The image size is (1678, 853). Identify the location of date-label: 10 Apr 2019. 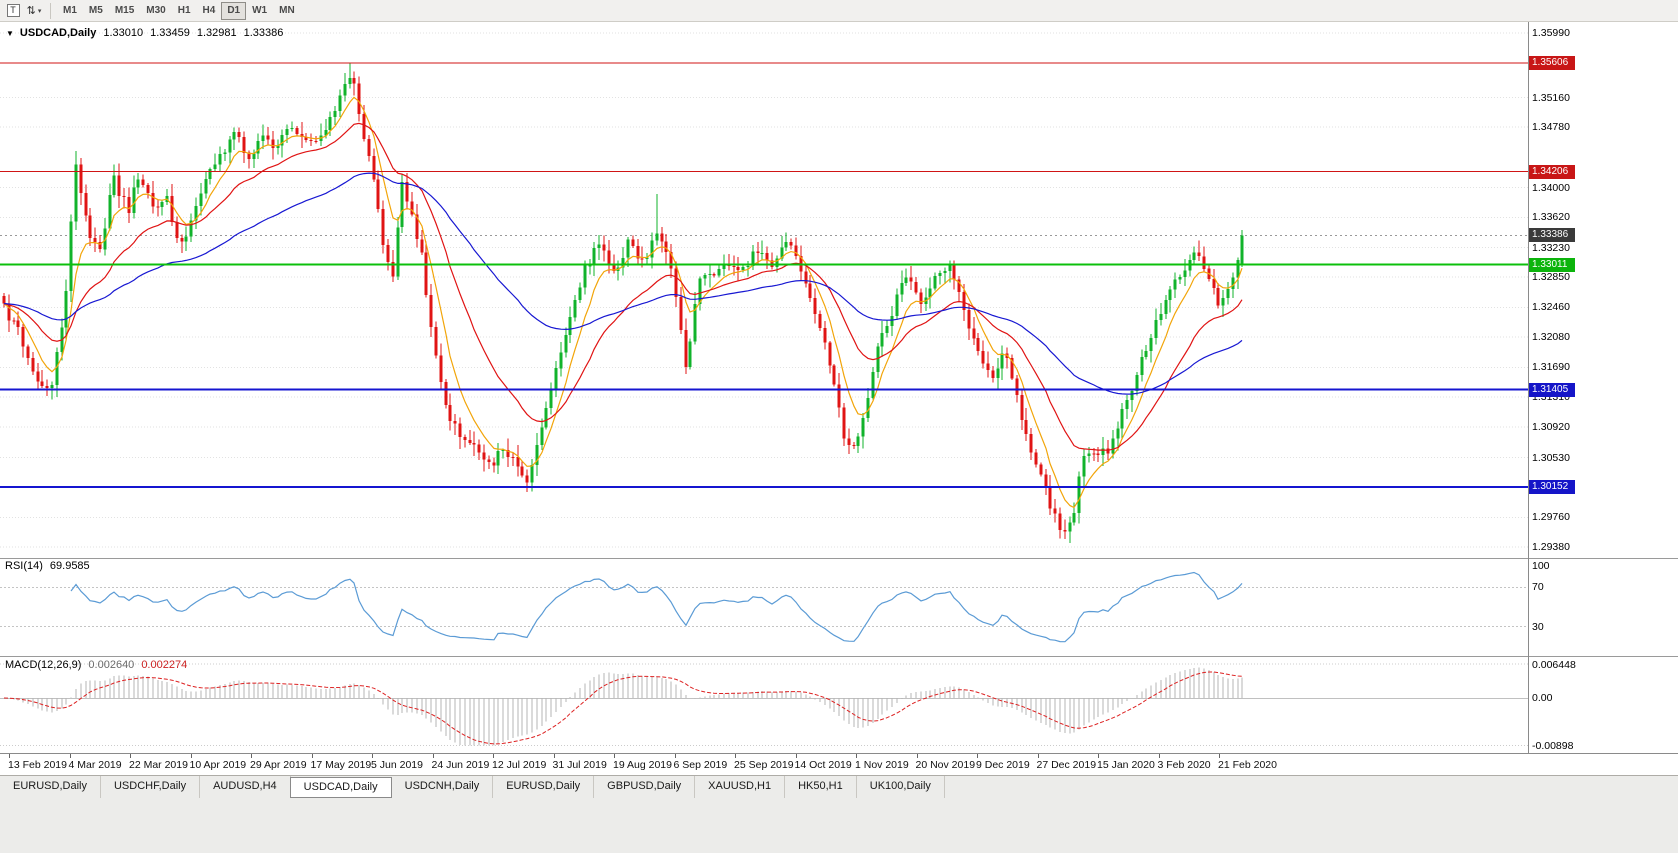
(218, 765).